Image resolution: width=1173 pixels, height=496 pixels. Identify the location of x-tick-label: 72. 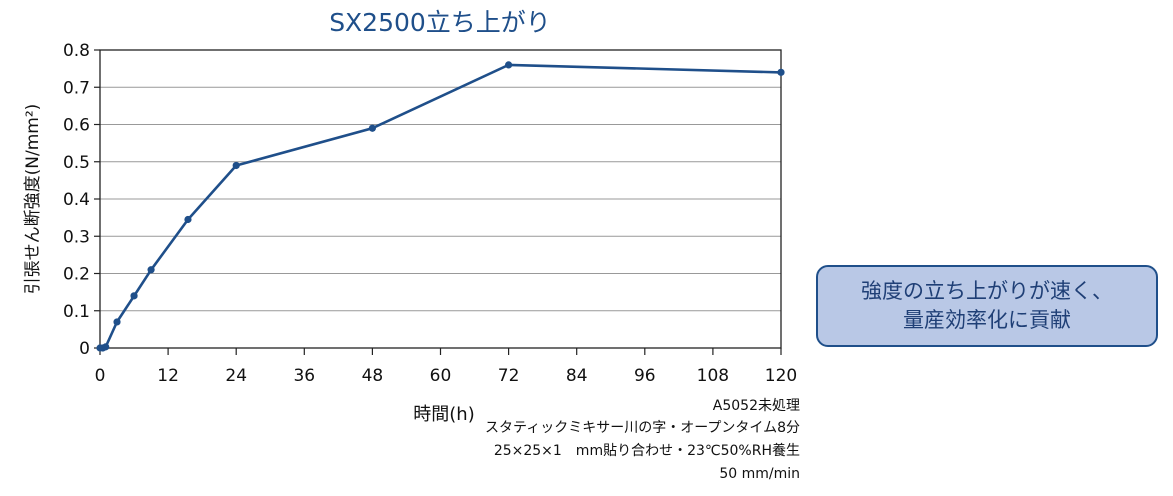
(509, 376).